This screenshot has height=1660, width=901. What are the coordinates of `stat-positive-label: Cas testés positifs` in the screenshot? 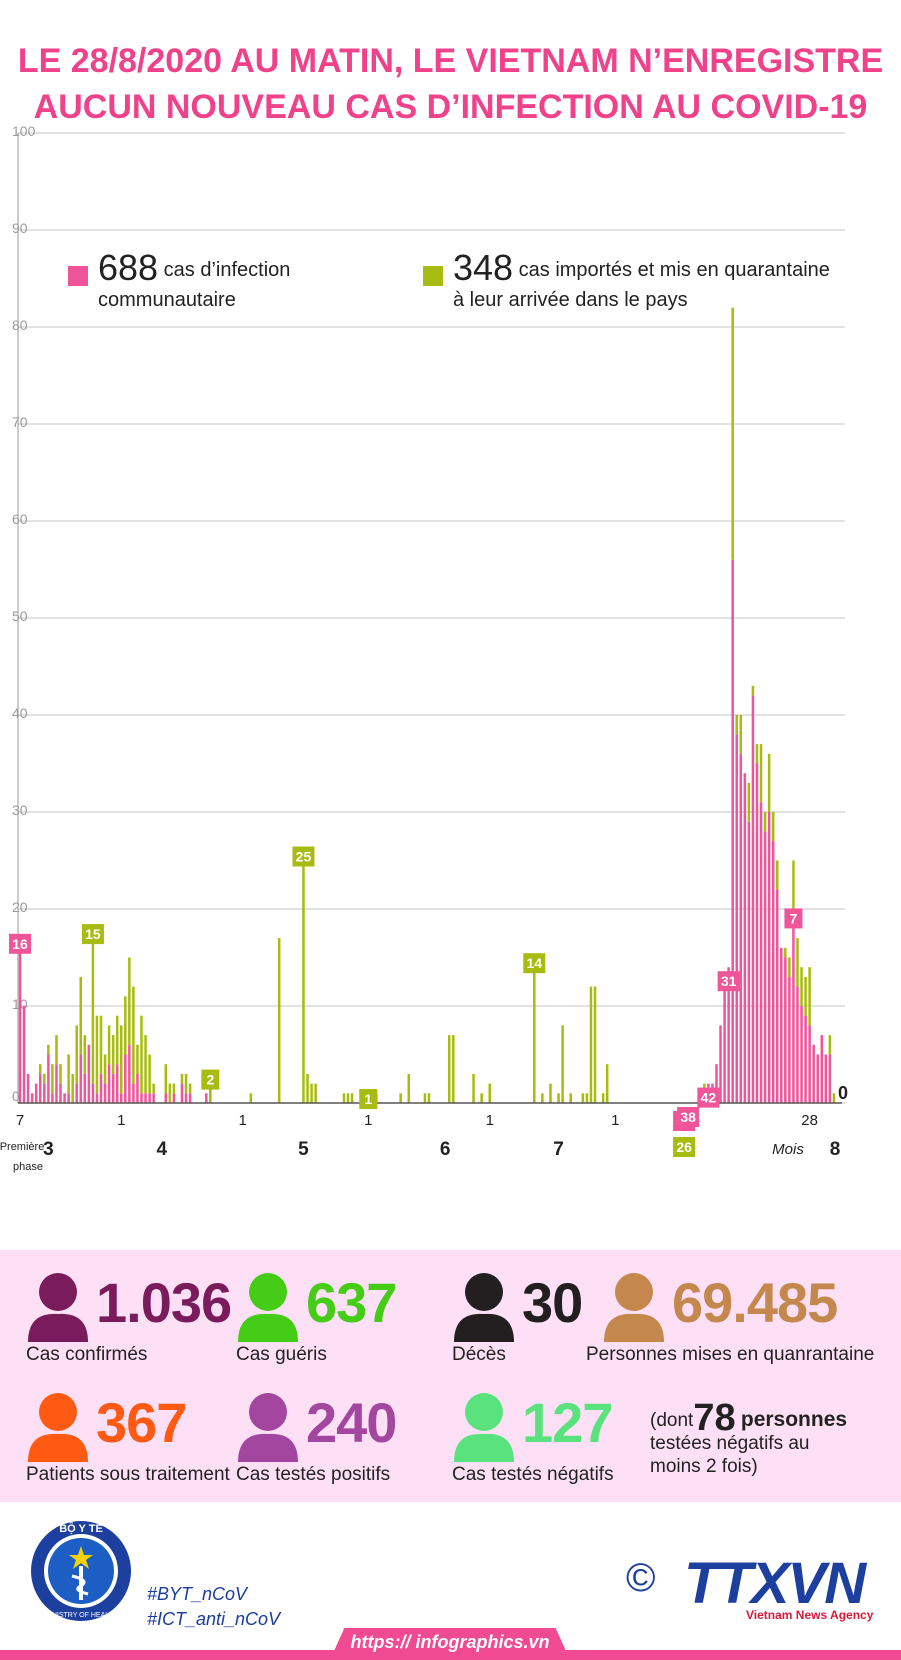 It's located at (313, 1474).